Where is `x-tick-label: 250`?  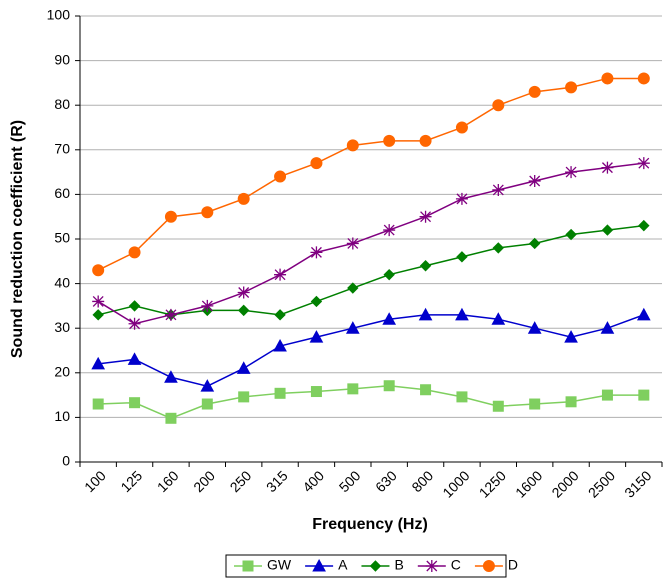
x-tick-label: 250 is located at coordinates (241, 481).